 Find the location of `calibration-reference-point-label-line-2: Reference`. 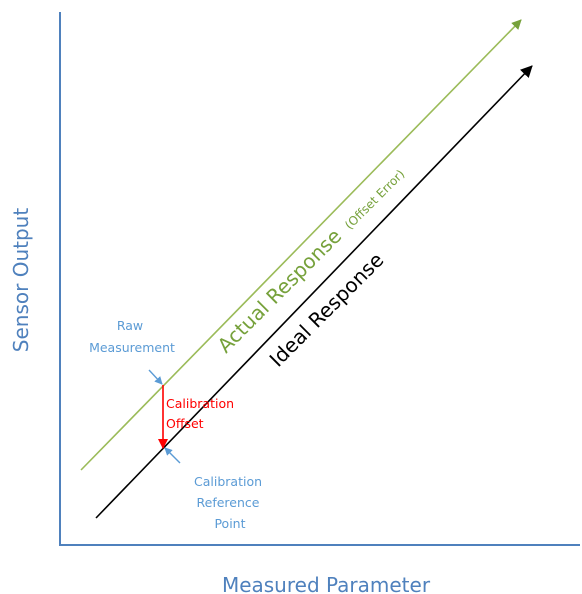

calibration-reference-point-label-line-2: Reference is located at coordinates (228, 502).